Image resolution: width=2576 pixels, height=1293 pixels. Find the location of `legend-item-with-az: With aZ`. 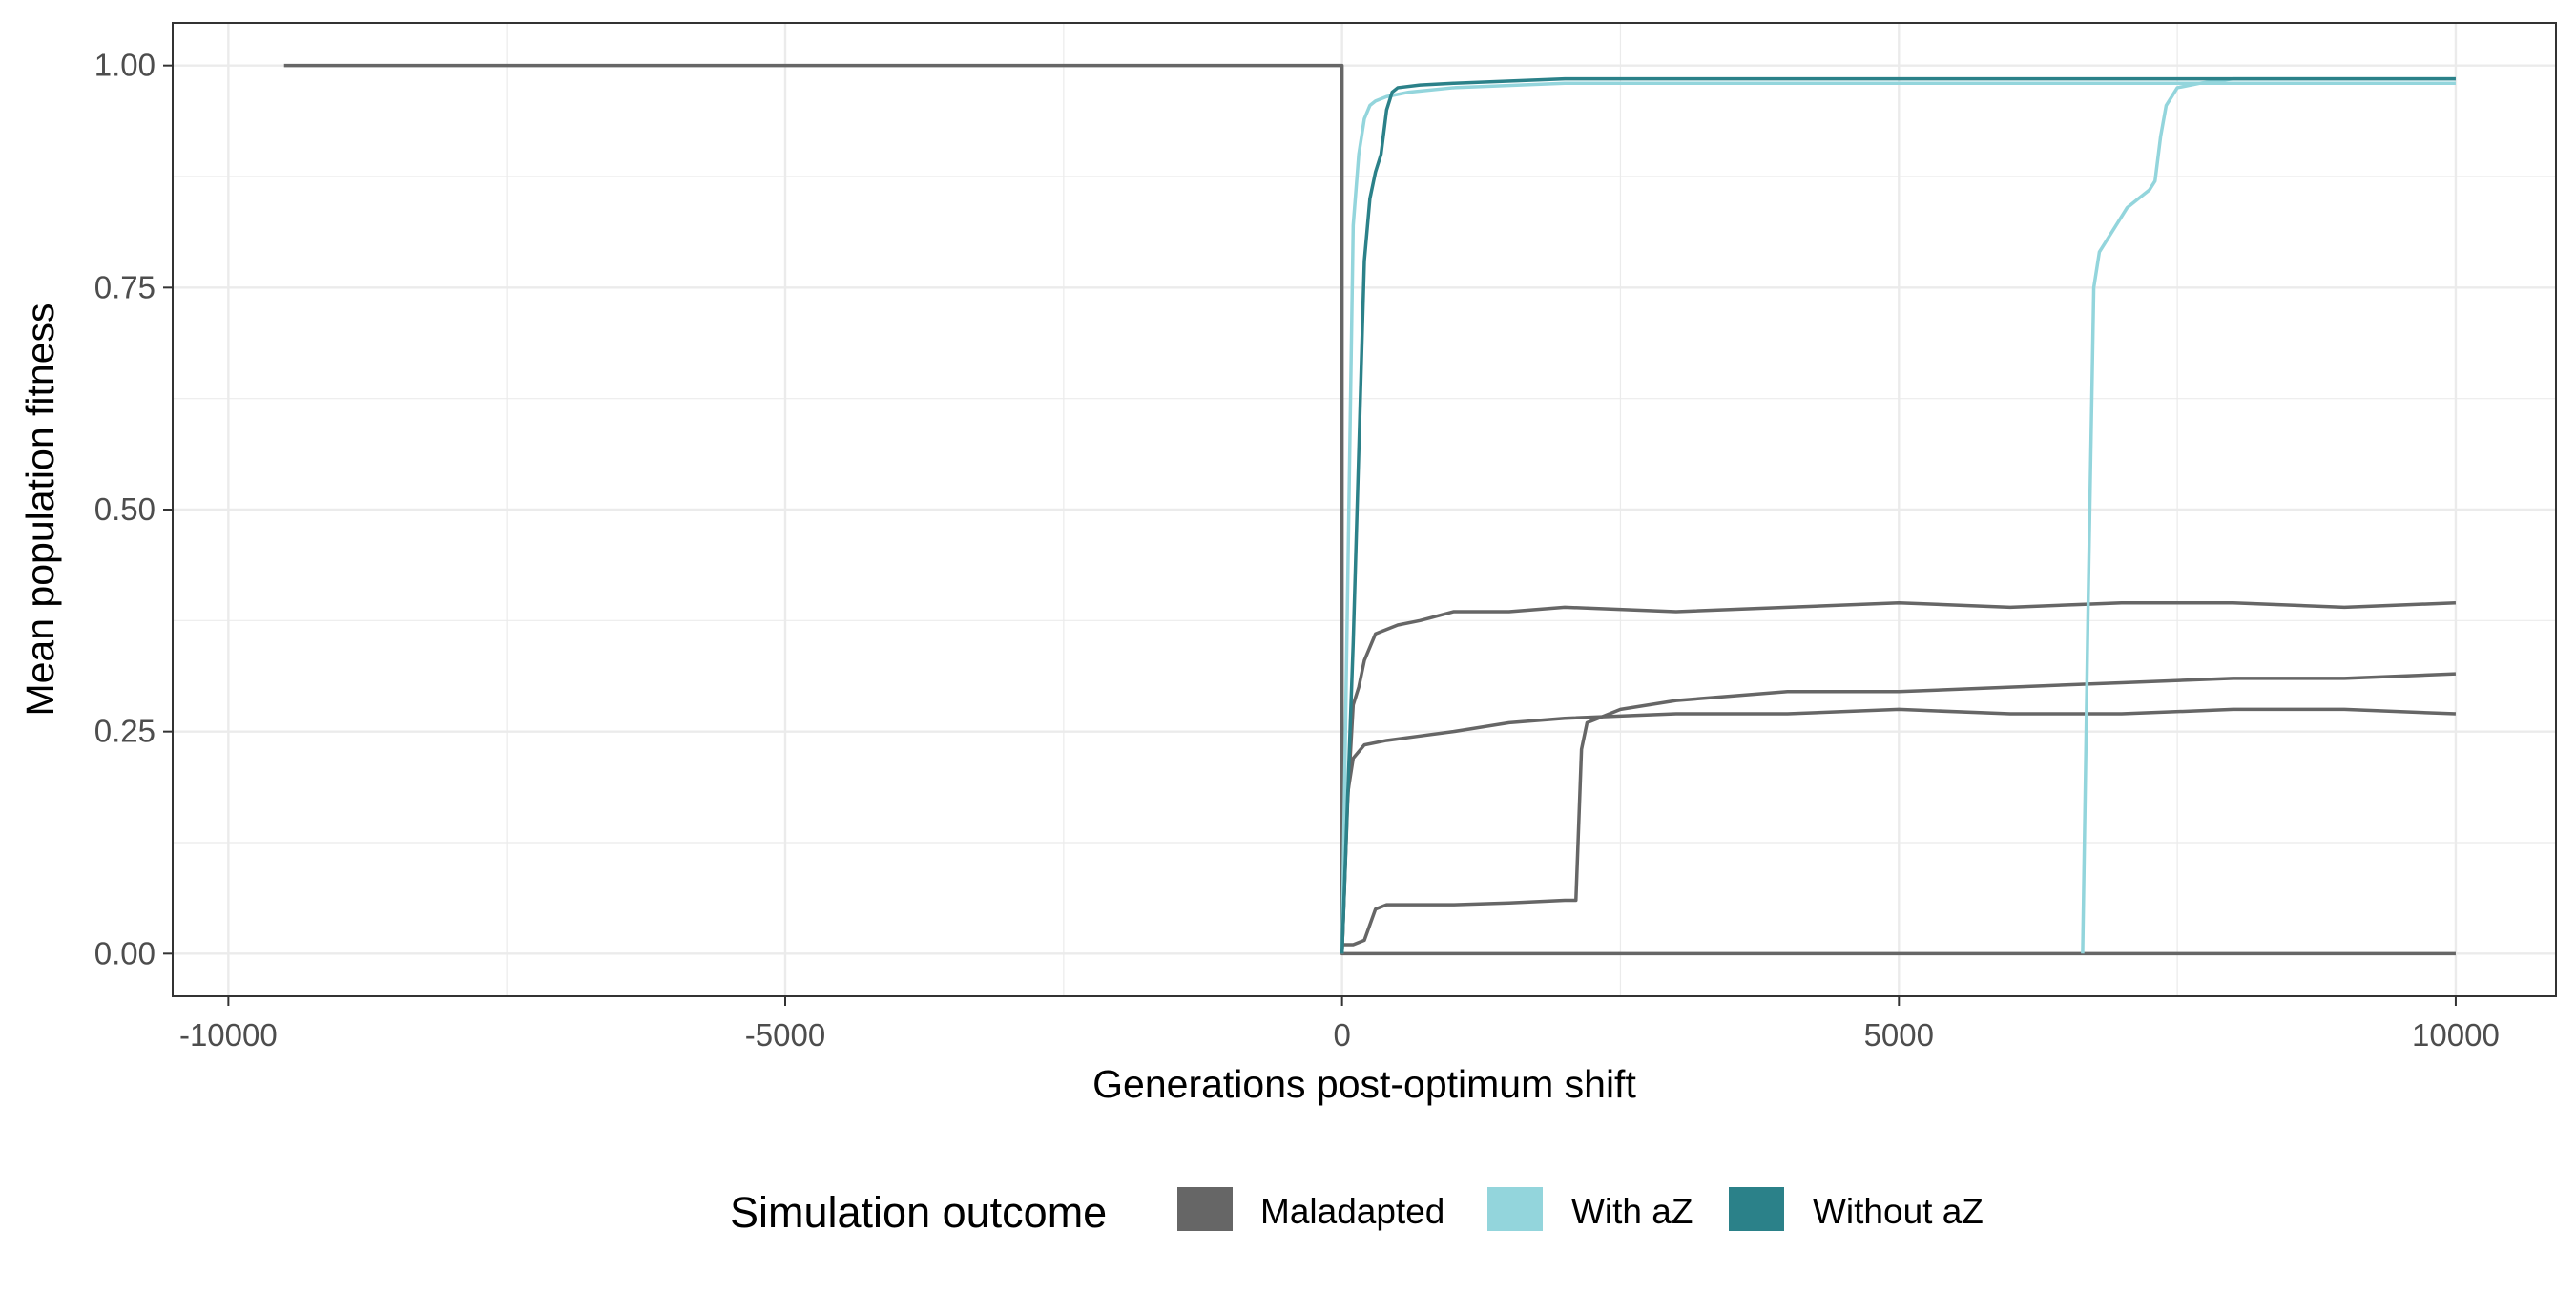

legend-item-with-az: With aZ is located at coordinates (1590, 1209).